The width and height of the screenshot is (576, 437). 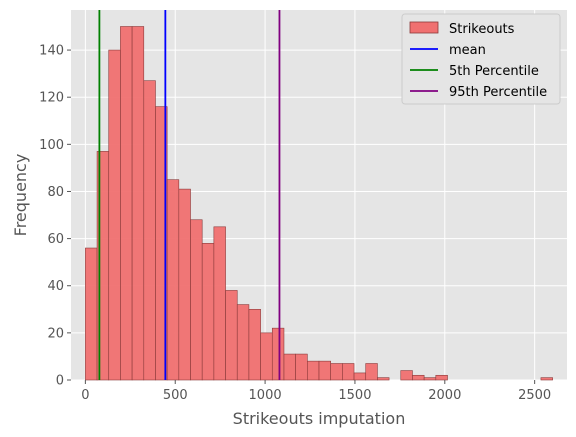 I want to click on x-tick-label: 2500, so click(x=534, y=395).